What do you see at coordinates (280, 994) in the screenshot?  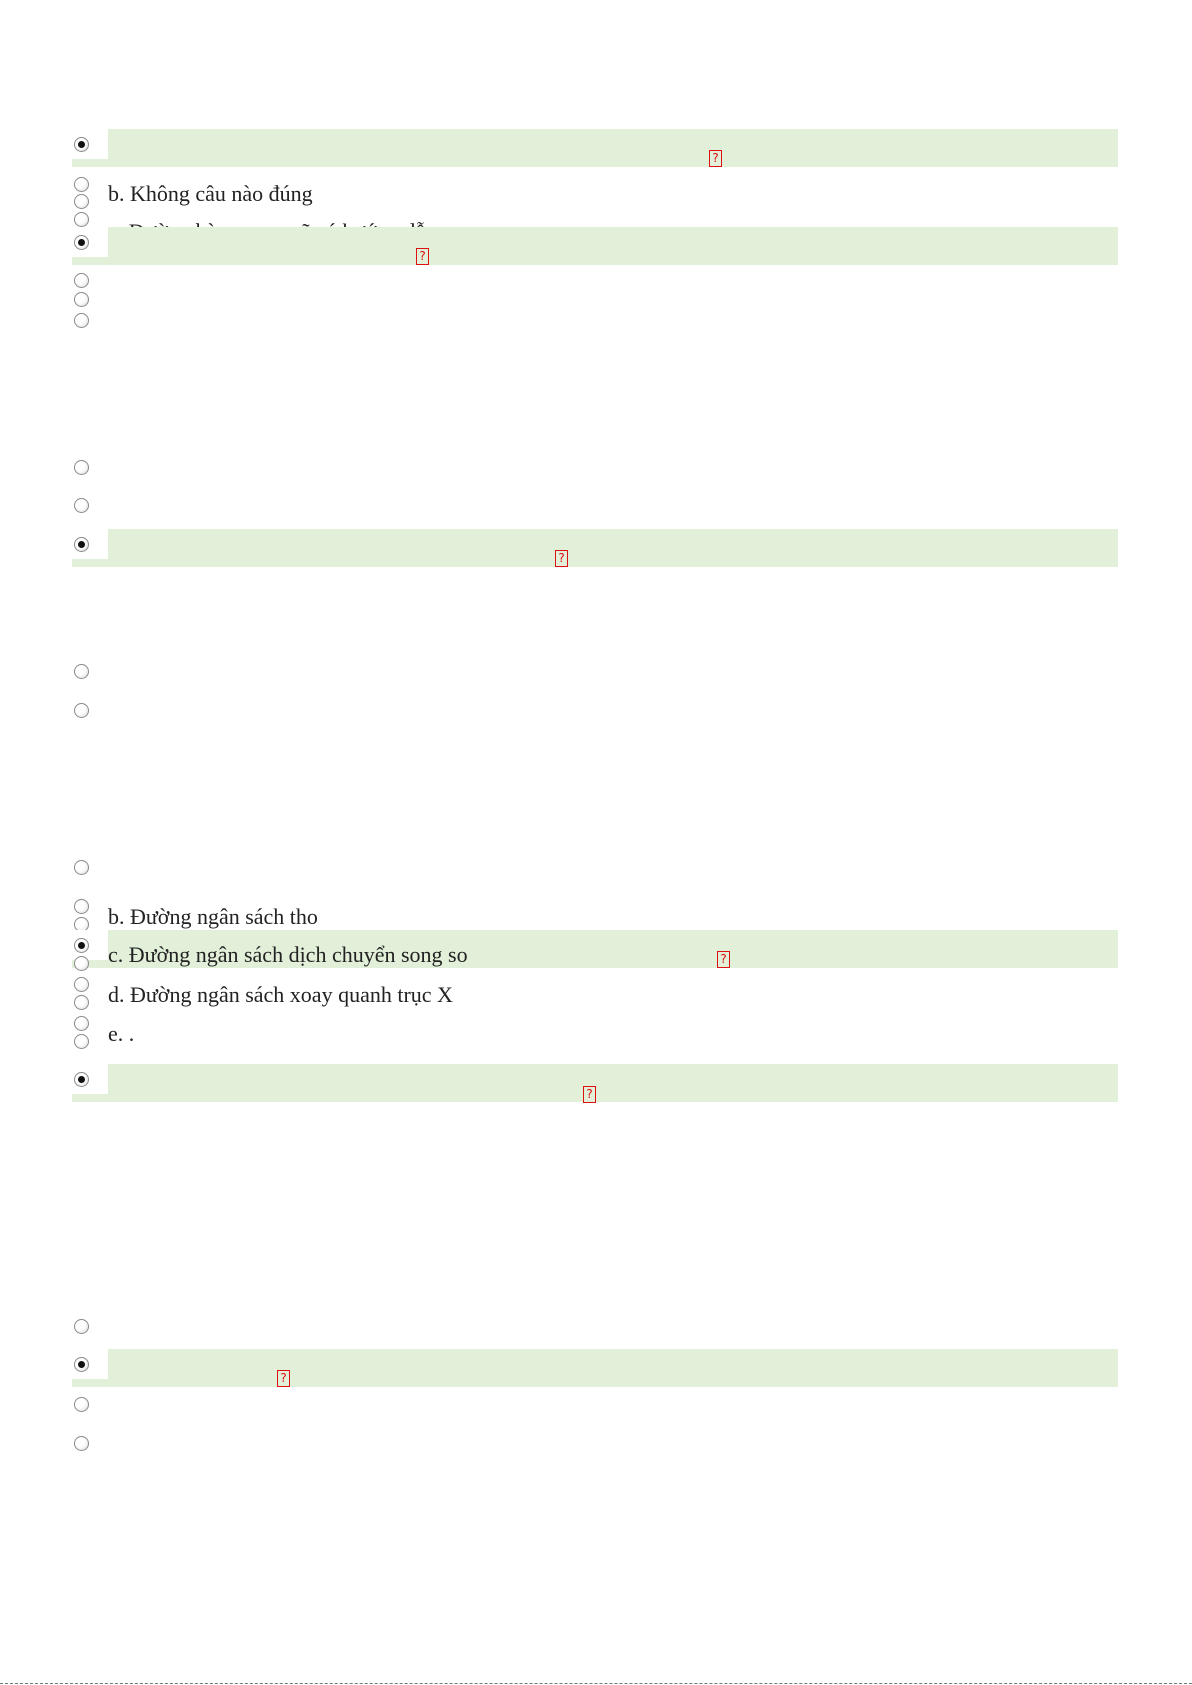 I see `option-text: d. Đường ngân sách xoay quanh trục X` at bounding box center [280, 994].